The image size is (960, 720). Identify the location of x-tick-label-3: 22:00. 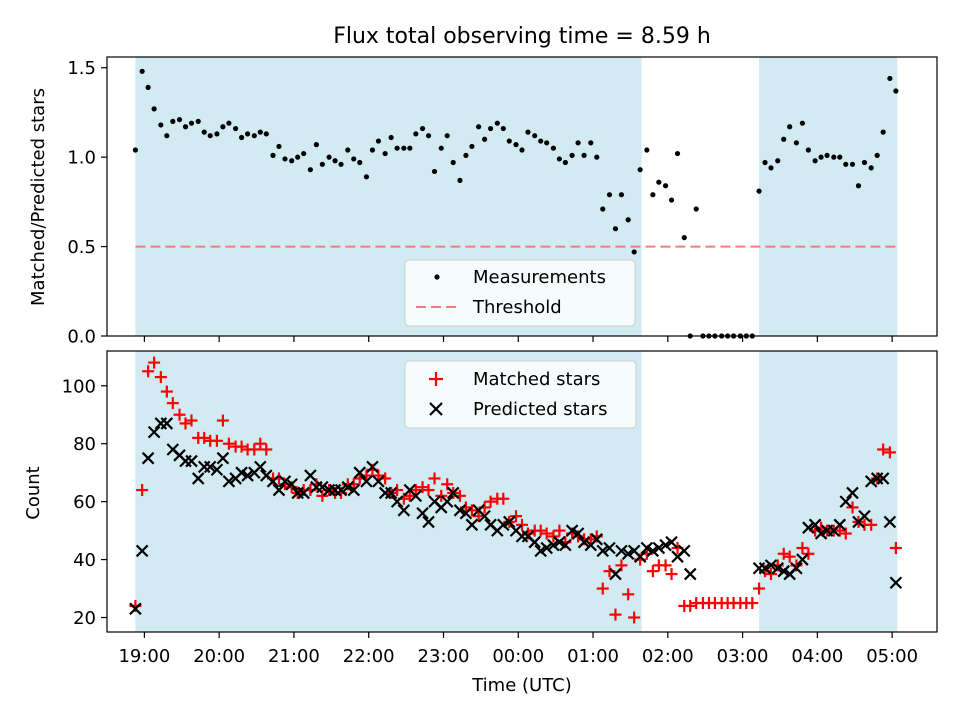
(369, 656).